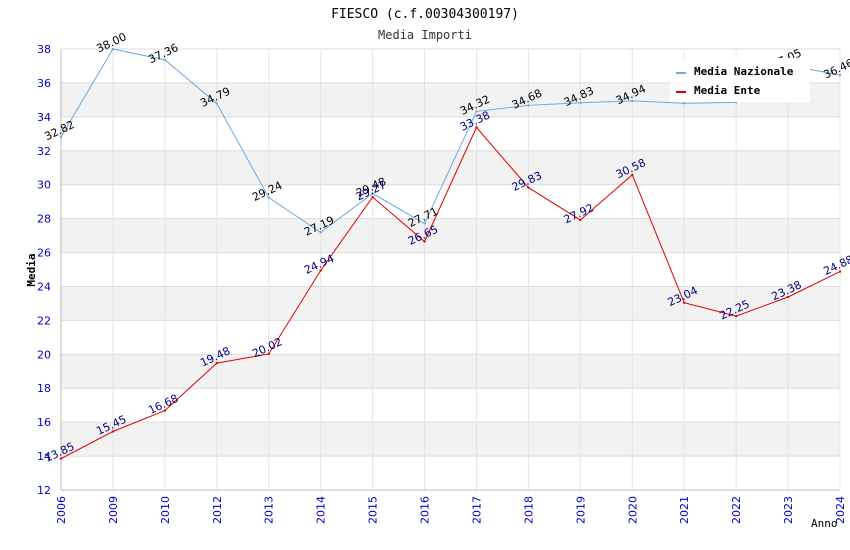 The height and width of the screenshot is (550, 850). I want to click on x-tick-label: 2015, so click(373, 510).